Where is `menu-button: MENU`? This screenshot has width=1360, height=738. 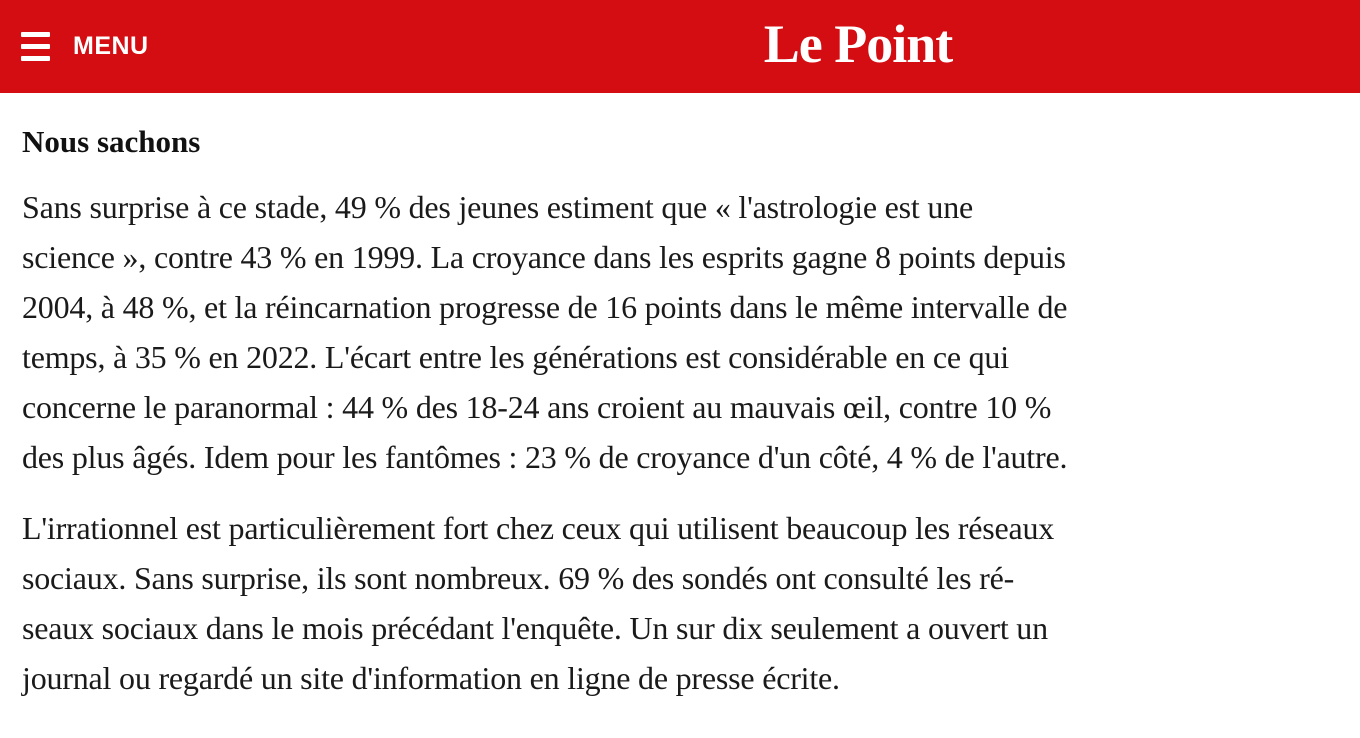 menu-button: MENU is located at coordinates (85, 46).